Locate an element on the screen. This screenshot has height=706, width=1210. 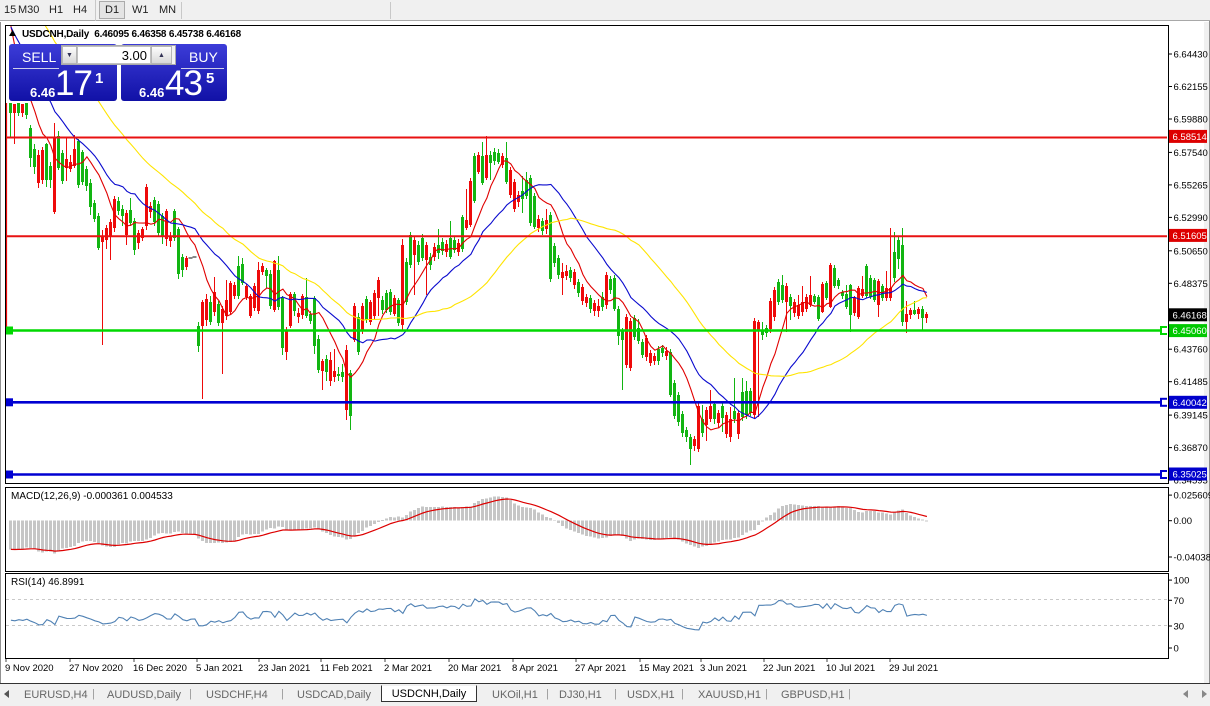
svg-text: 27 Nov 2020 is located at coordinates (96, 668).